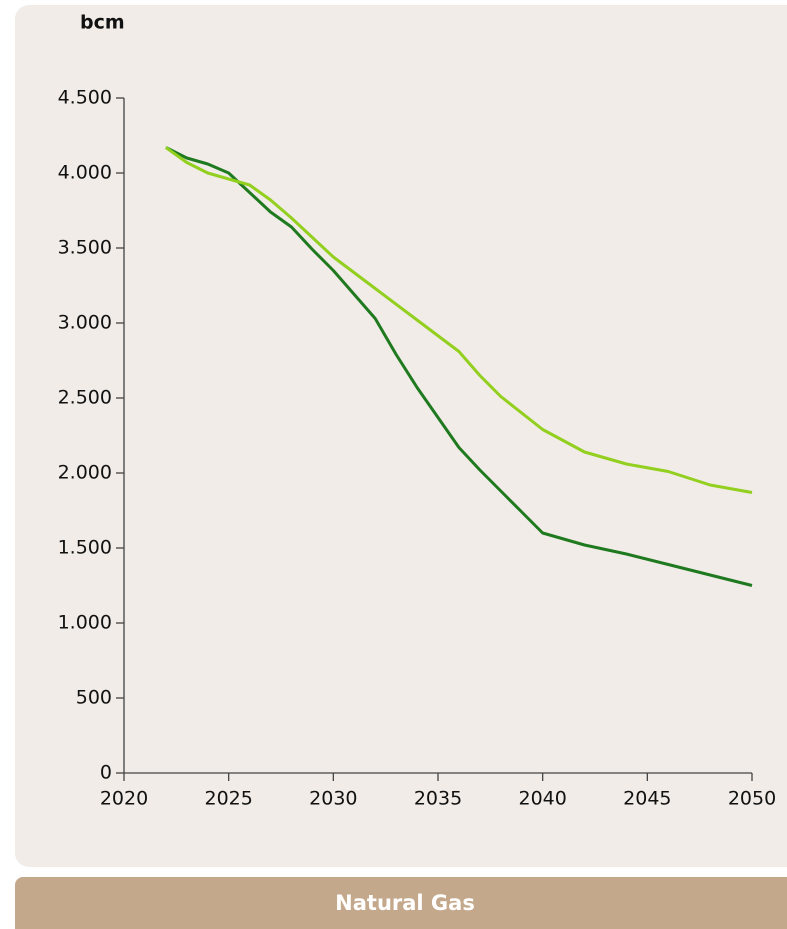  Describe the element at coordinates (405, 903) in the screenshot. I see `banner-label: Natural Gas` at that location.